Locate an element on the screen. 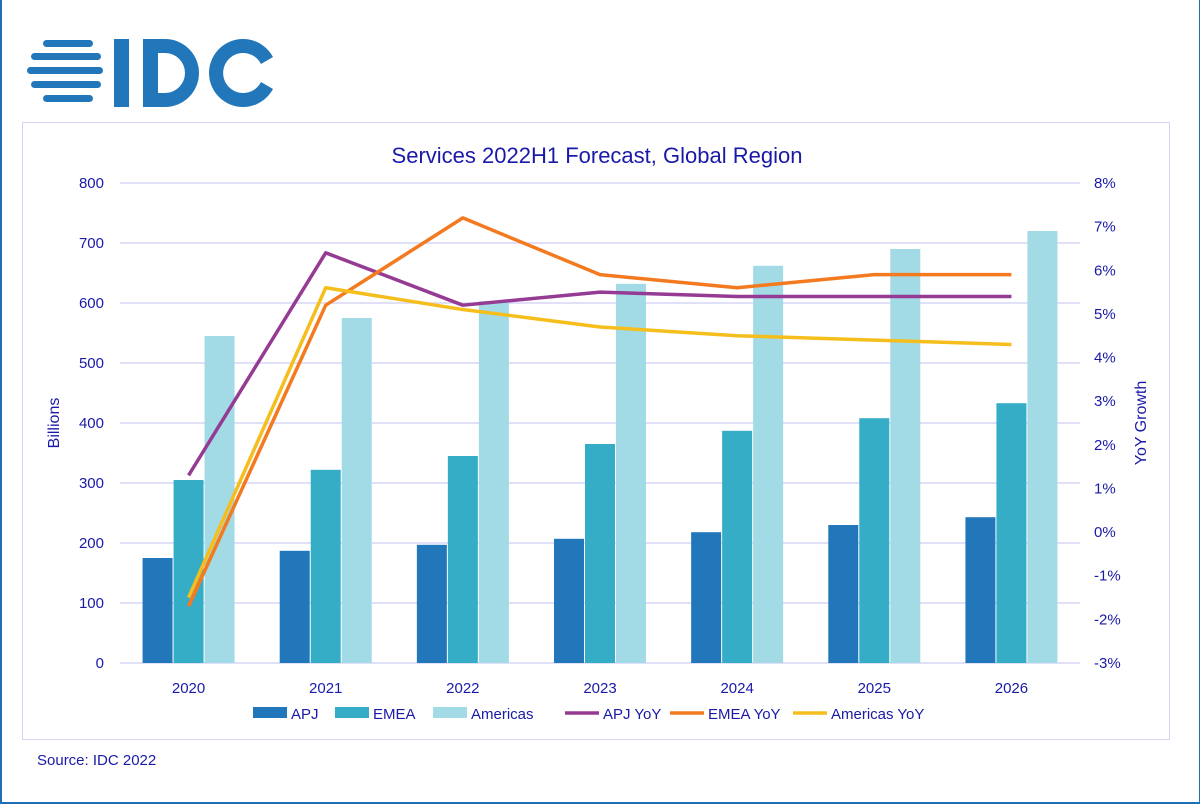 The width and height of the screenshot is (1200, 805). legend-label-emea-yoy: EMEA YoY is located at coordinates (744, 714).